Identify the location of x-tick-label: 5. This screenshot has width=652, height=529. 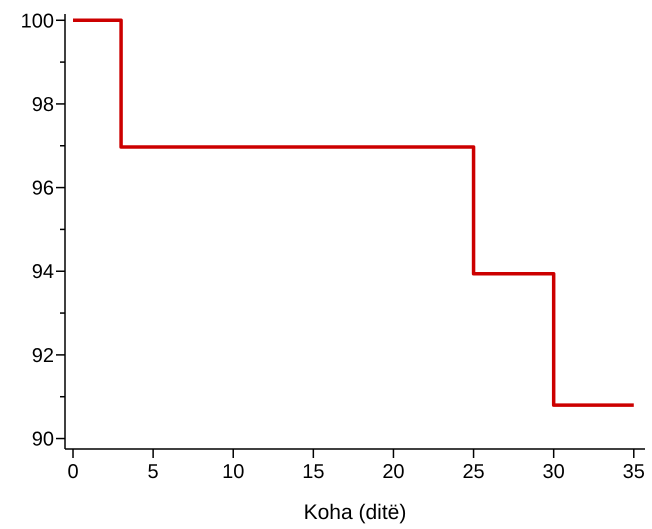
(153, 472).